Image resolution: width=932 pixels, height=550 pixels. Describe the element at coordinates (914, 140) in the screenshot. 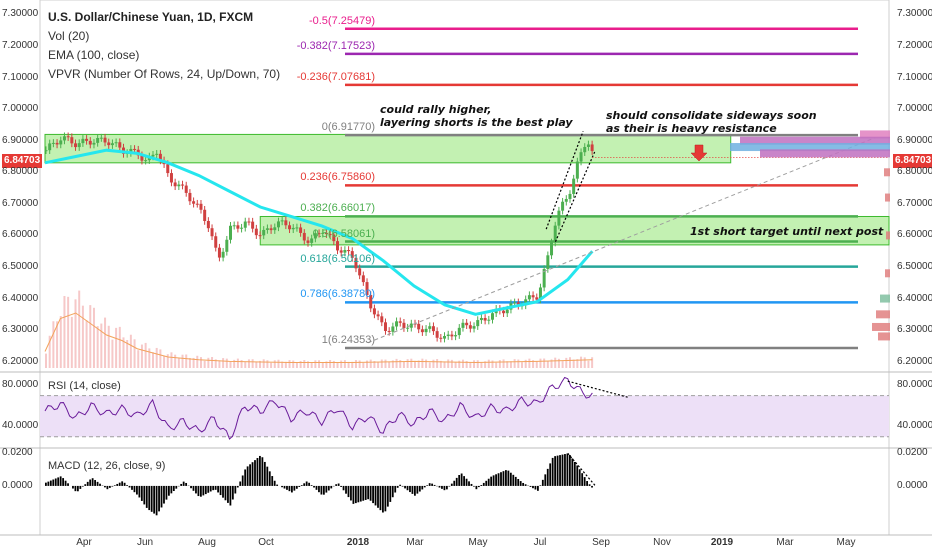

I see `y-axis-tick-label: 6.90000` at that location.